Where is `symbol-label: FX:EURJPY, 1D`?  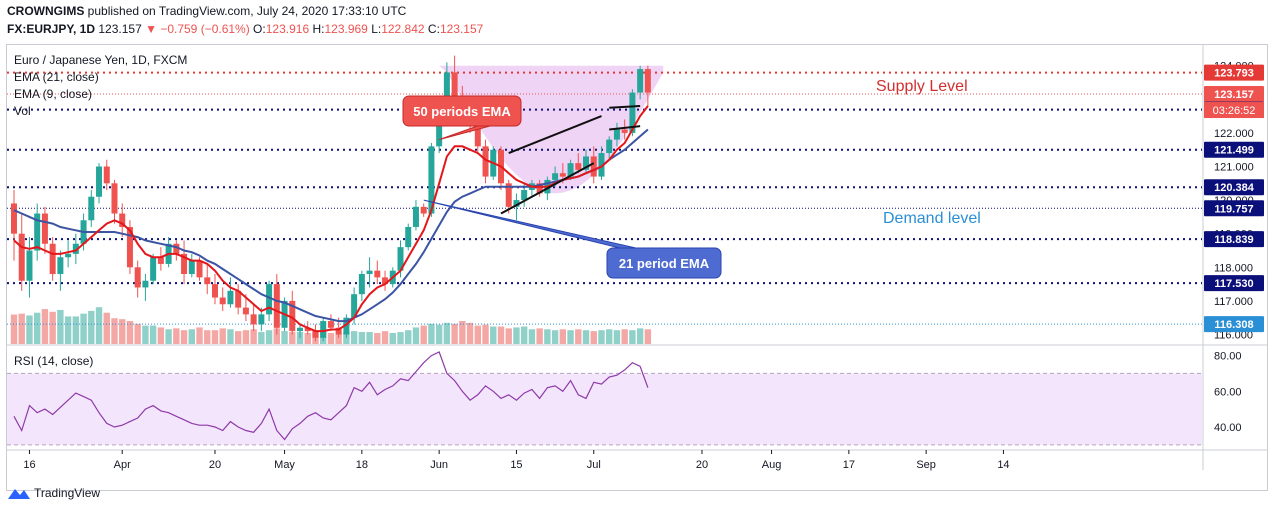
symbol-label: FX:EURJPY, 1D is located at coordinates (51, 29).